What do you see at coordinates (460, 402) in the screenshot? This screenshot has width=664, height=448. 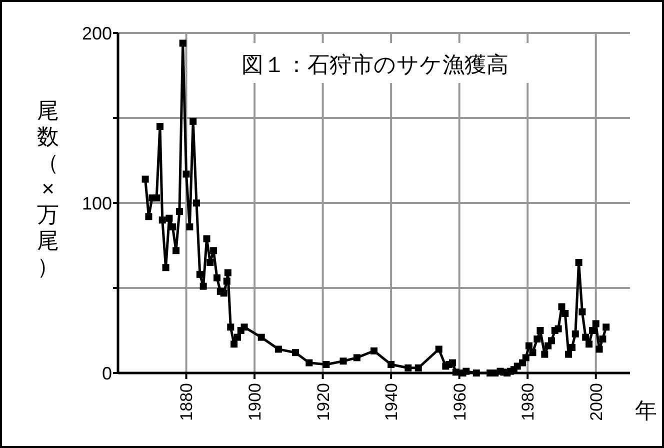 I see `x-tick-label: 1960` at bounding box center [460, 402].